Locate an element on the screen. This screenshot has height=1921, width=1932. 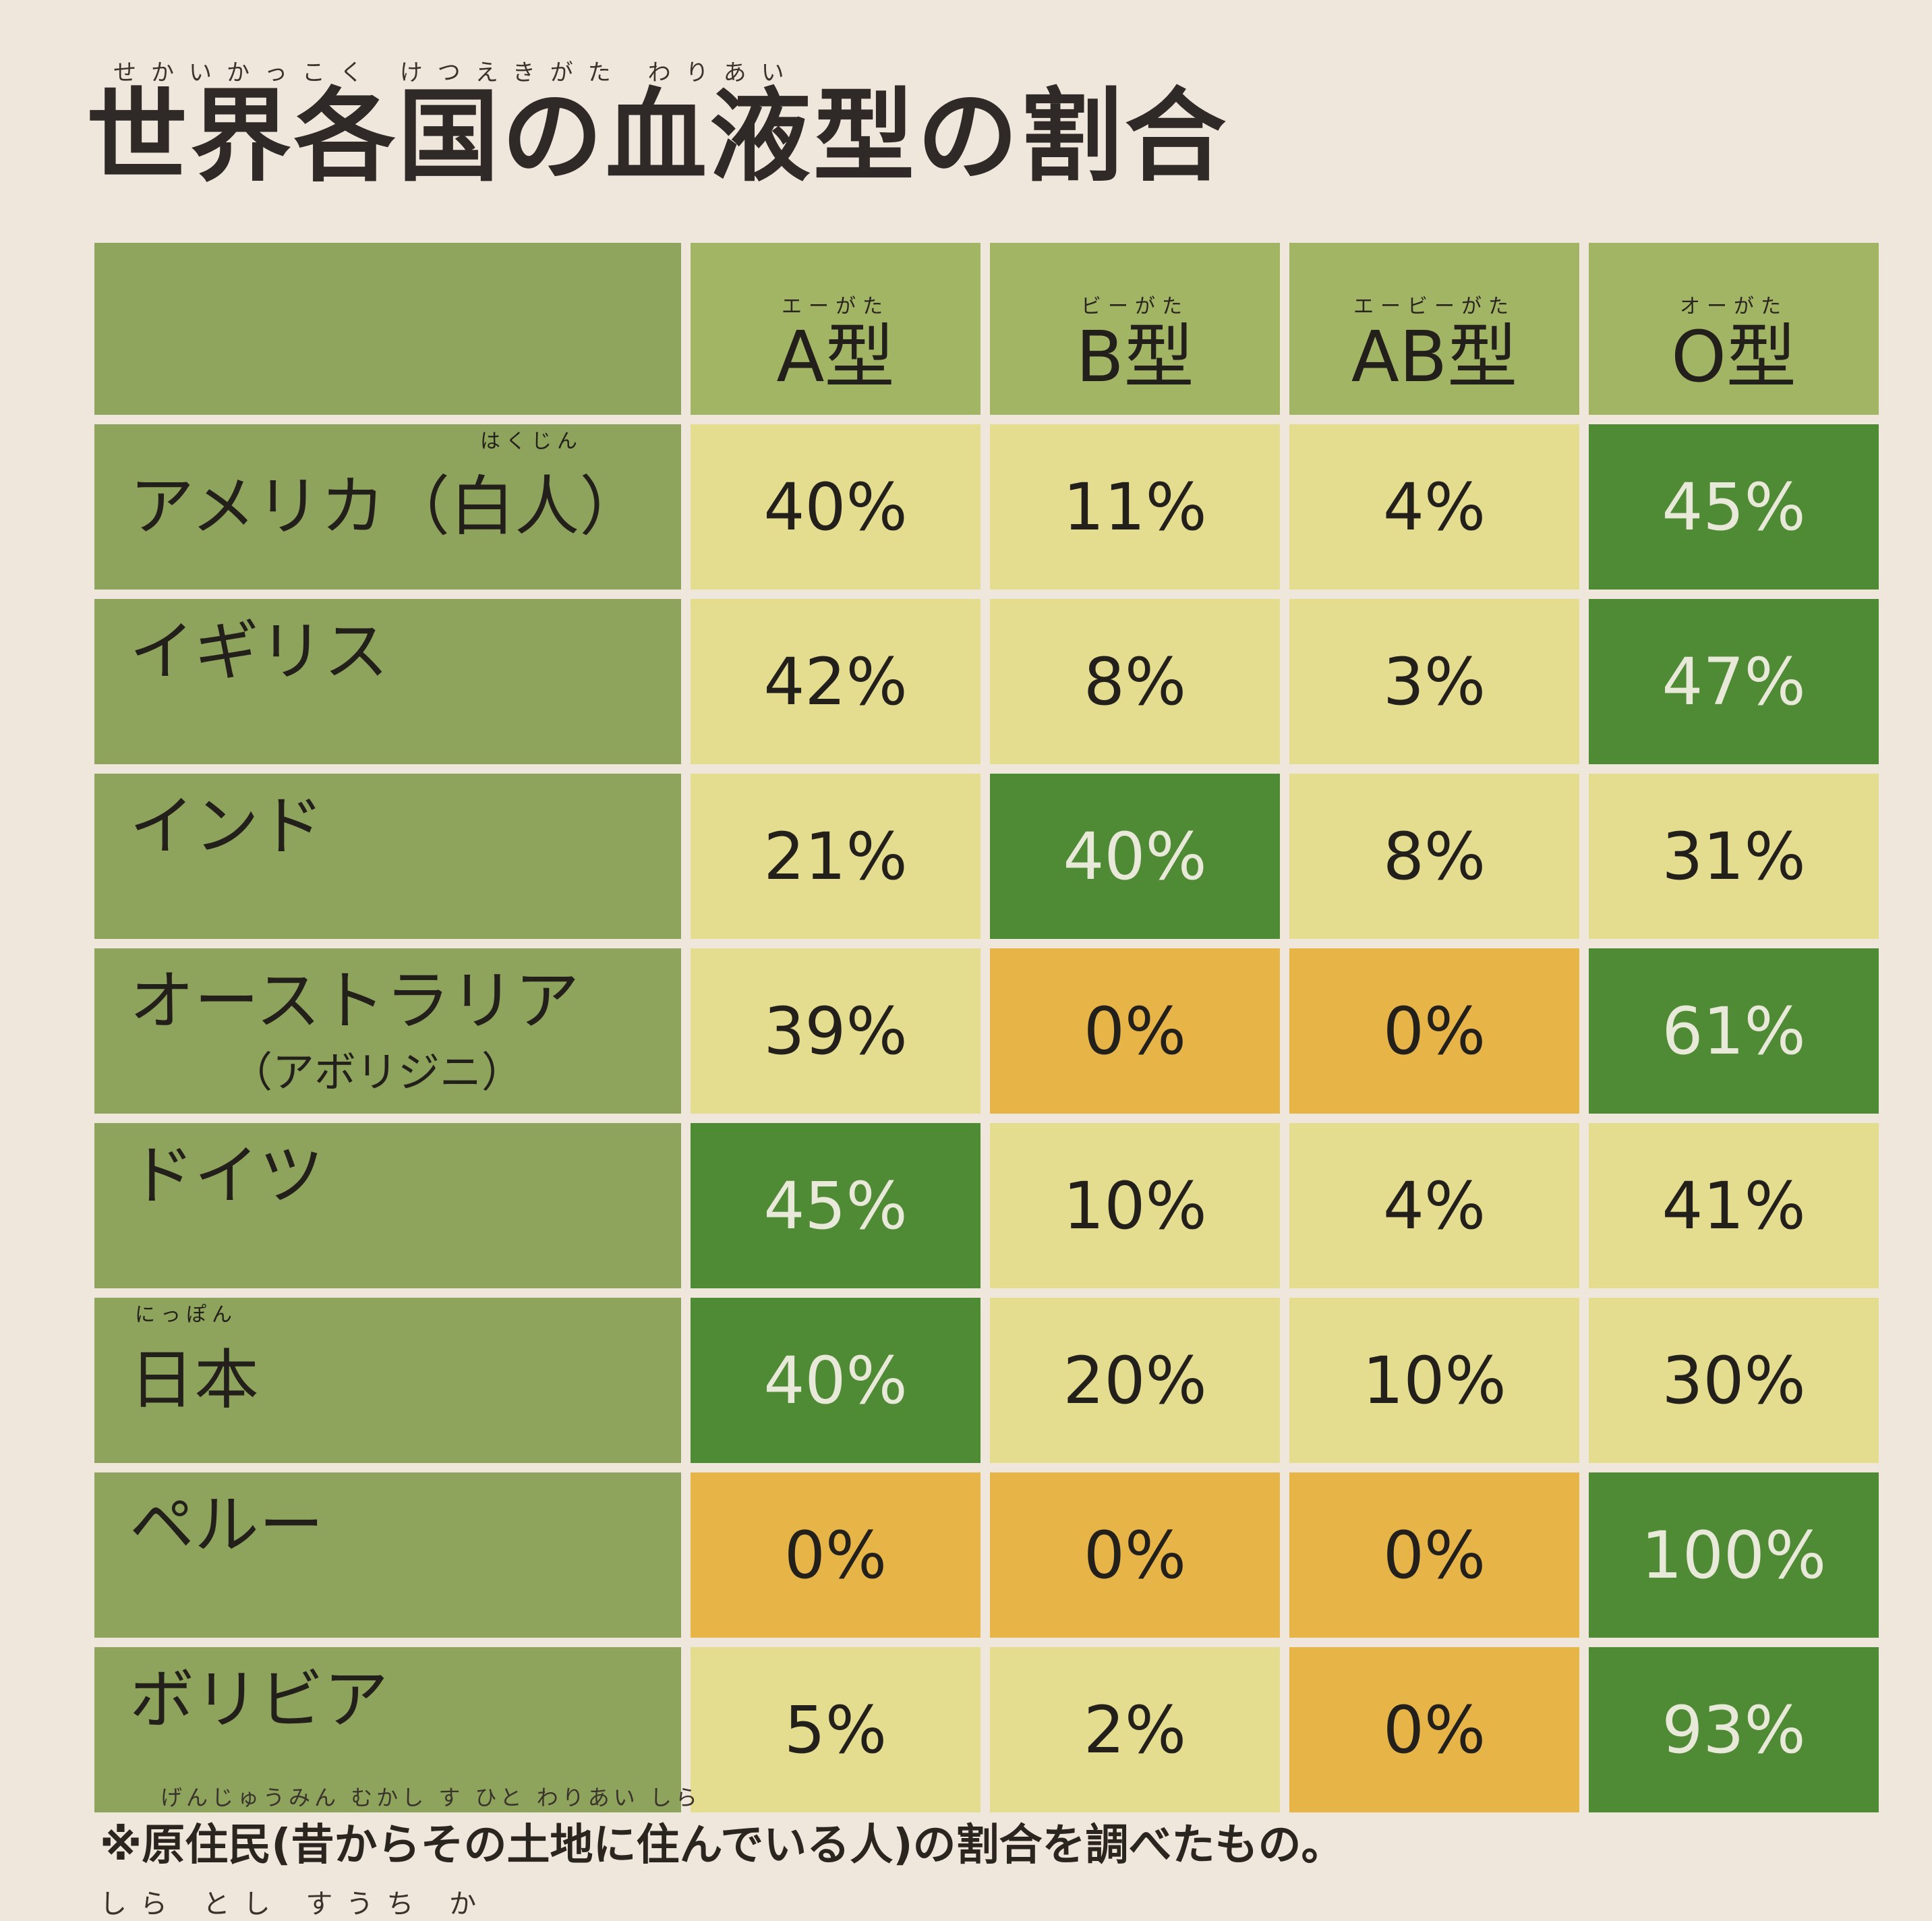
row-header: にっぽん日本 is located at coordinates (388, 1380).